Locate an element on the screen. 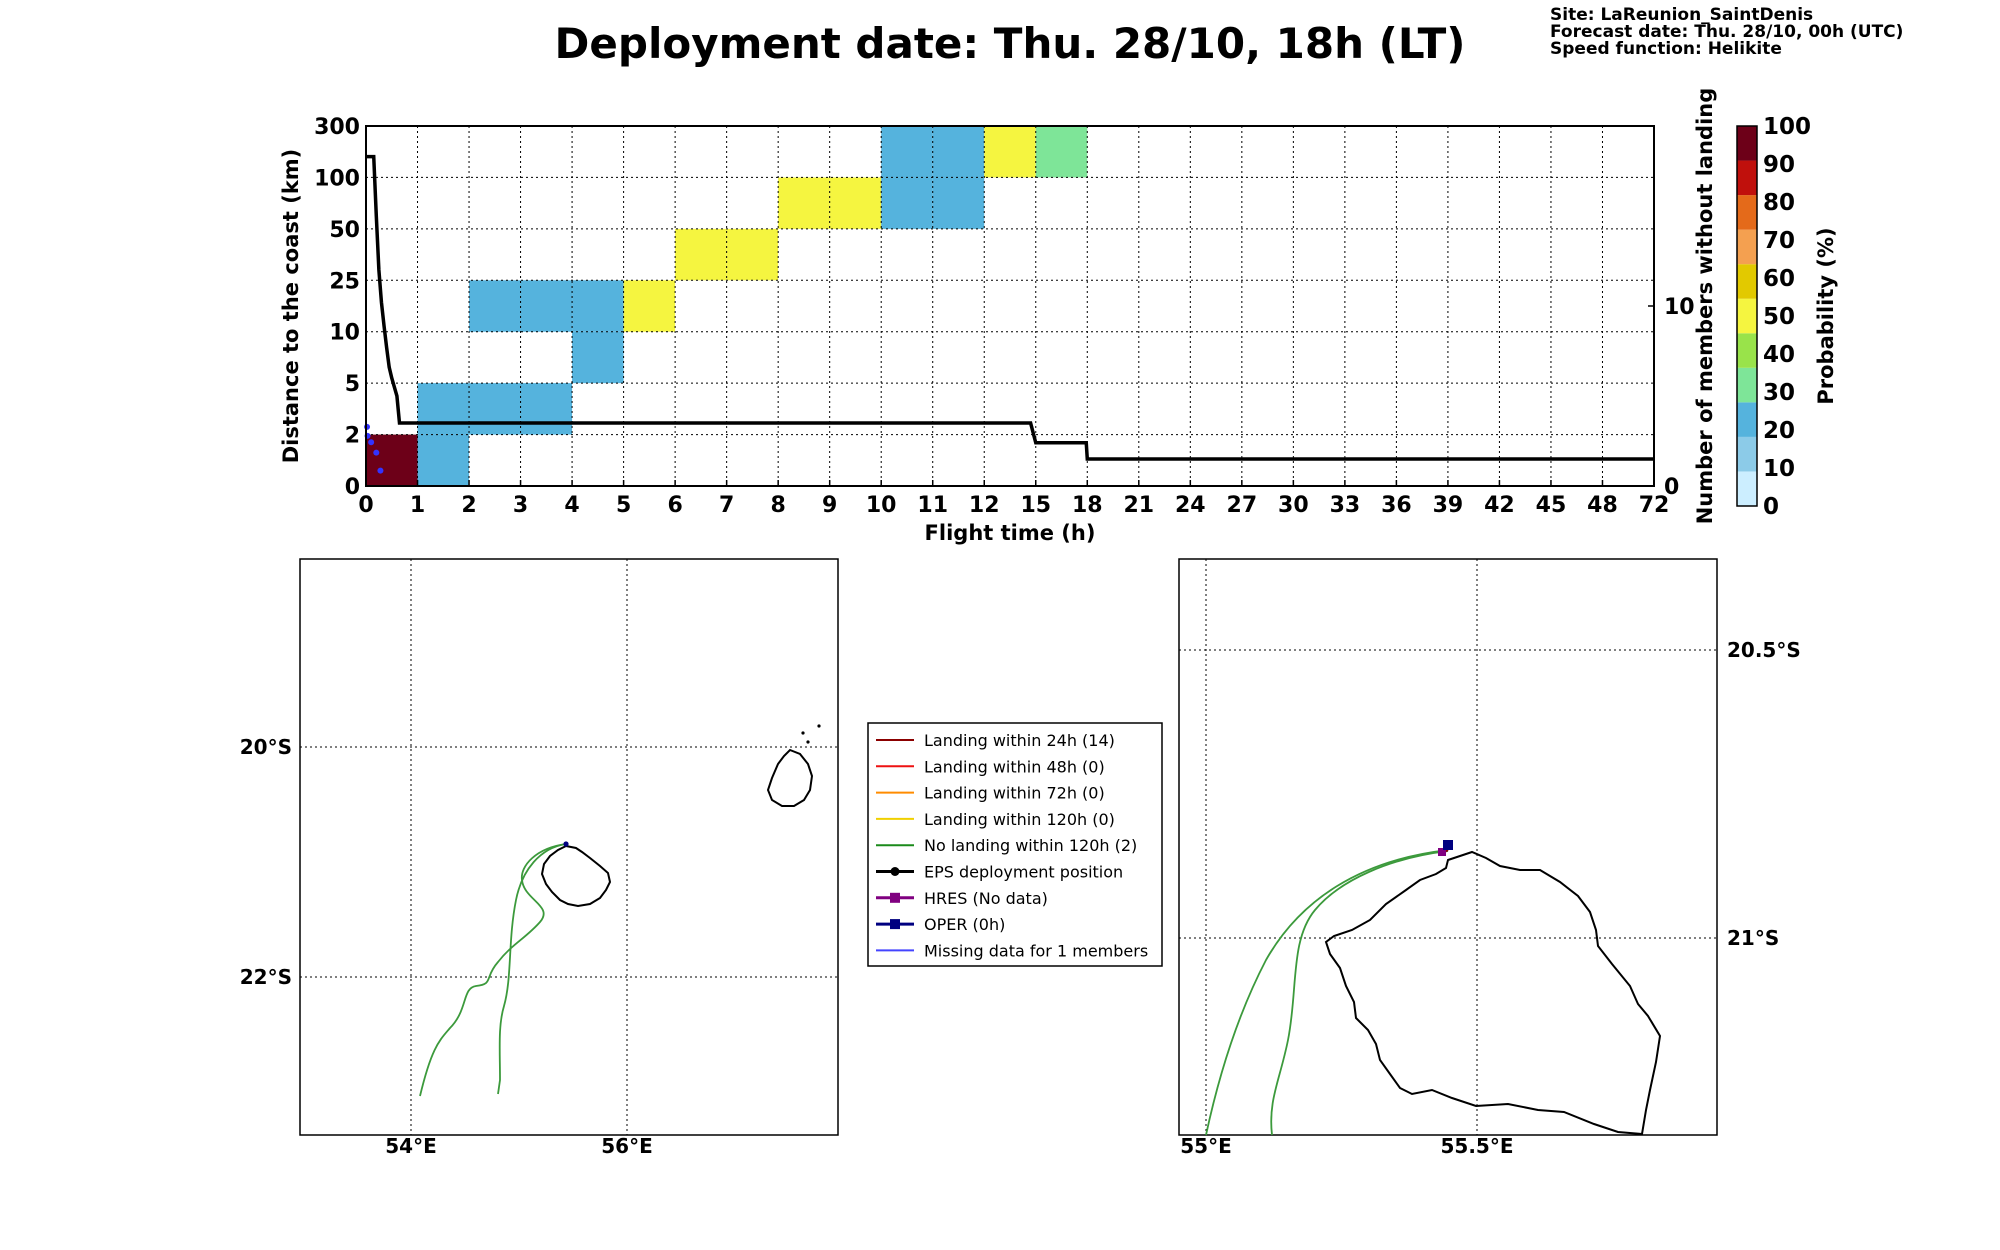 Image resolution: width=2000 pixels, height=1250 pixels. regional-map-y-tick: 20°S is located at coordinates (266, 747).